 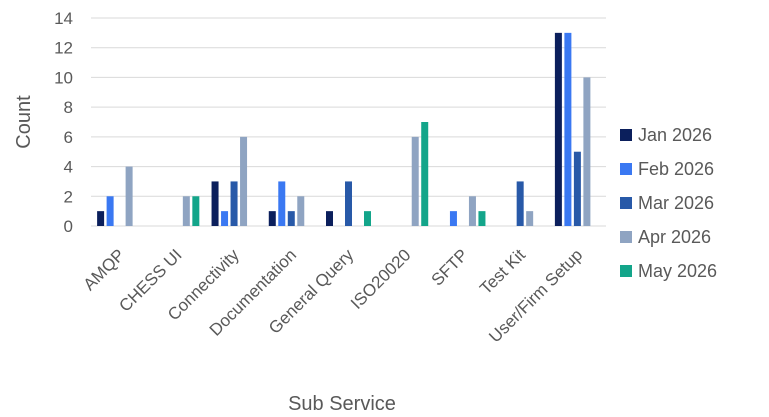 I want to click on legend-label: Feb 2026, so click(x=676, y=169).